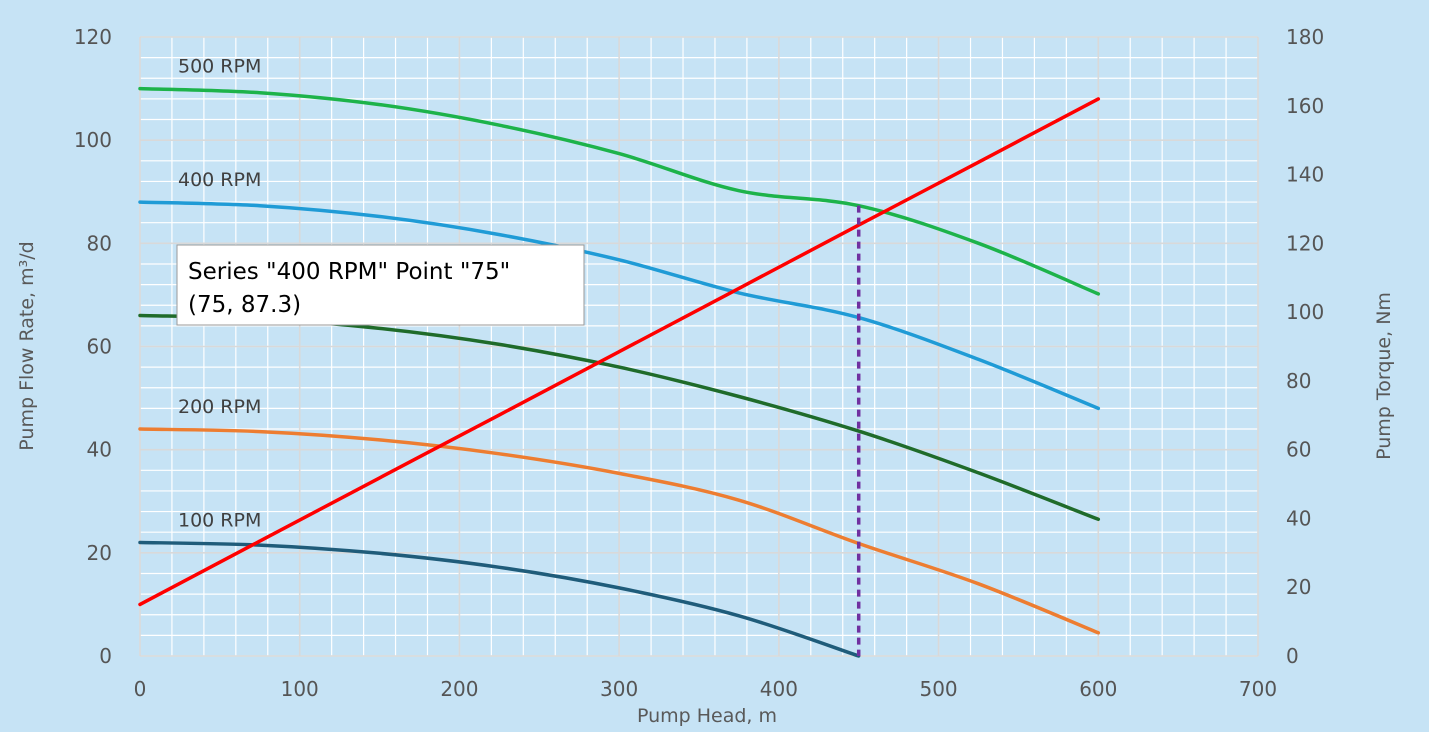  What do you see at coordinates (1298, 518) in the screenshot?
I see `y2-tick-label: 40` at bounding box center [1298, 518].